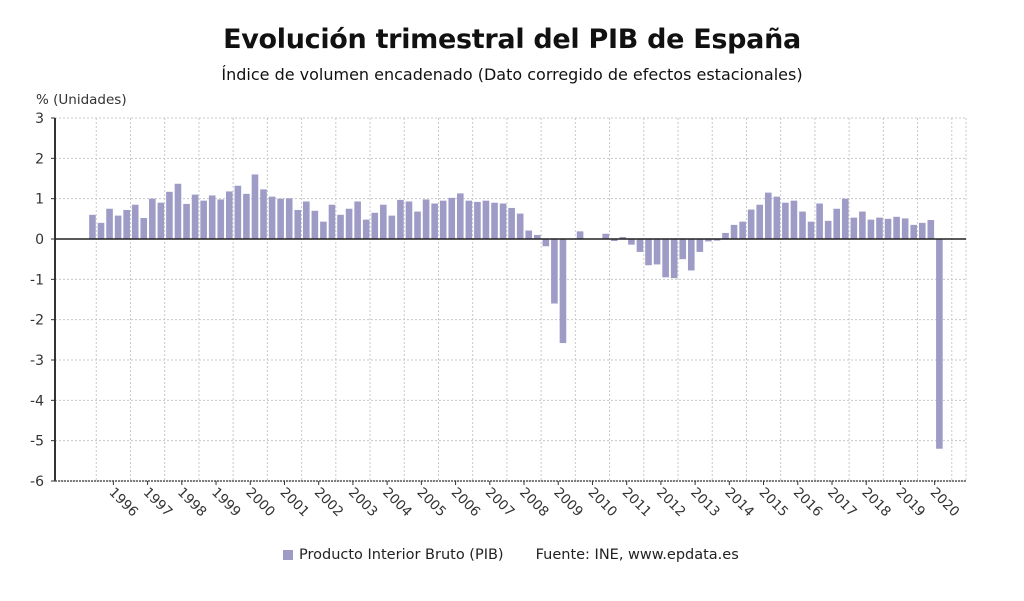 The width and height of the screenshot is (1024, 601). What do you see at coordinates (192, 503) in the screenshot?
I see `x-tick-label: 1998` at bounding box center [192, 503].